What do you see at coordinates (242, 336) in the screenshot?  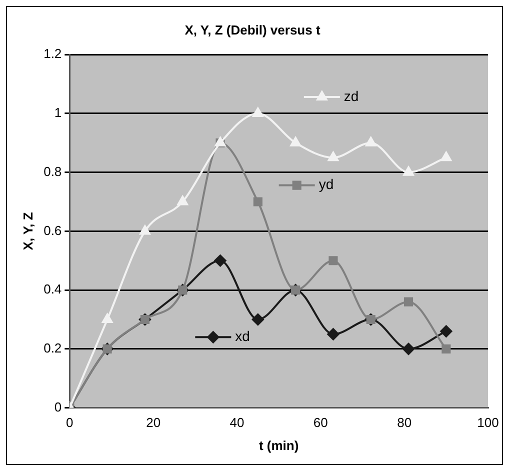 I see `legend-label: xd` at bounding box center [242, 336].